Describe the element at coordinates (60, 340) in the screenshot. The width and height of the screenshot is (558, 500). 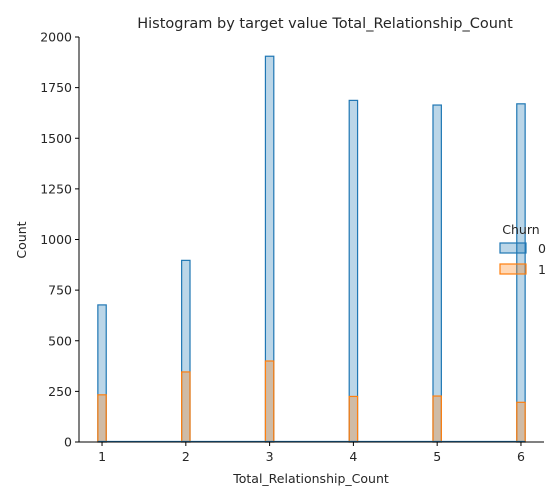
I see `y-tick-label: 500` at that location.